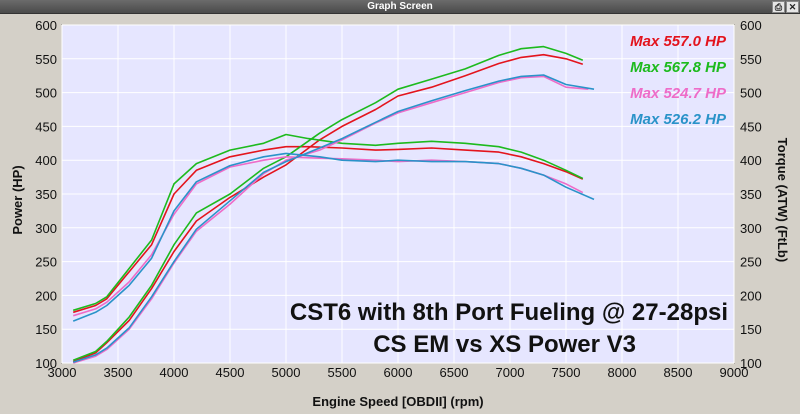 The width and height of the screenshot is (800, 414). What do you see at coordinates (118, 372) in the screenshot?
I see `x-tick-label: 3500` at bounding box center [118, 372].